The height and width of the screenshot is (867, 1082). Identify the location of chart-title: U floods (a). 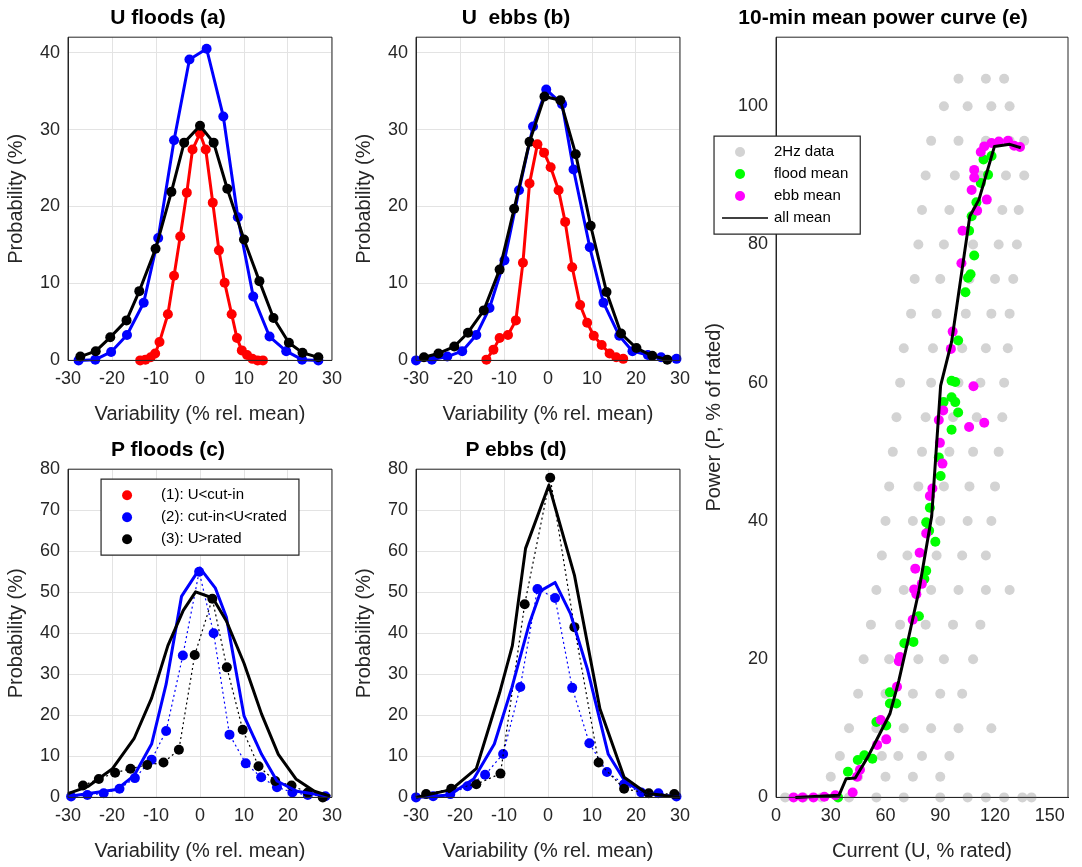
(168, 17).